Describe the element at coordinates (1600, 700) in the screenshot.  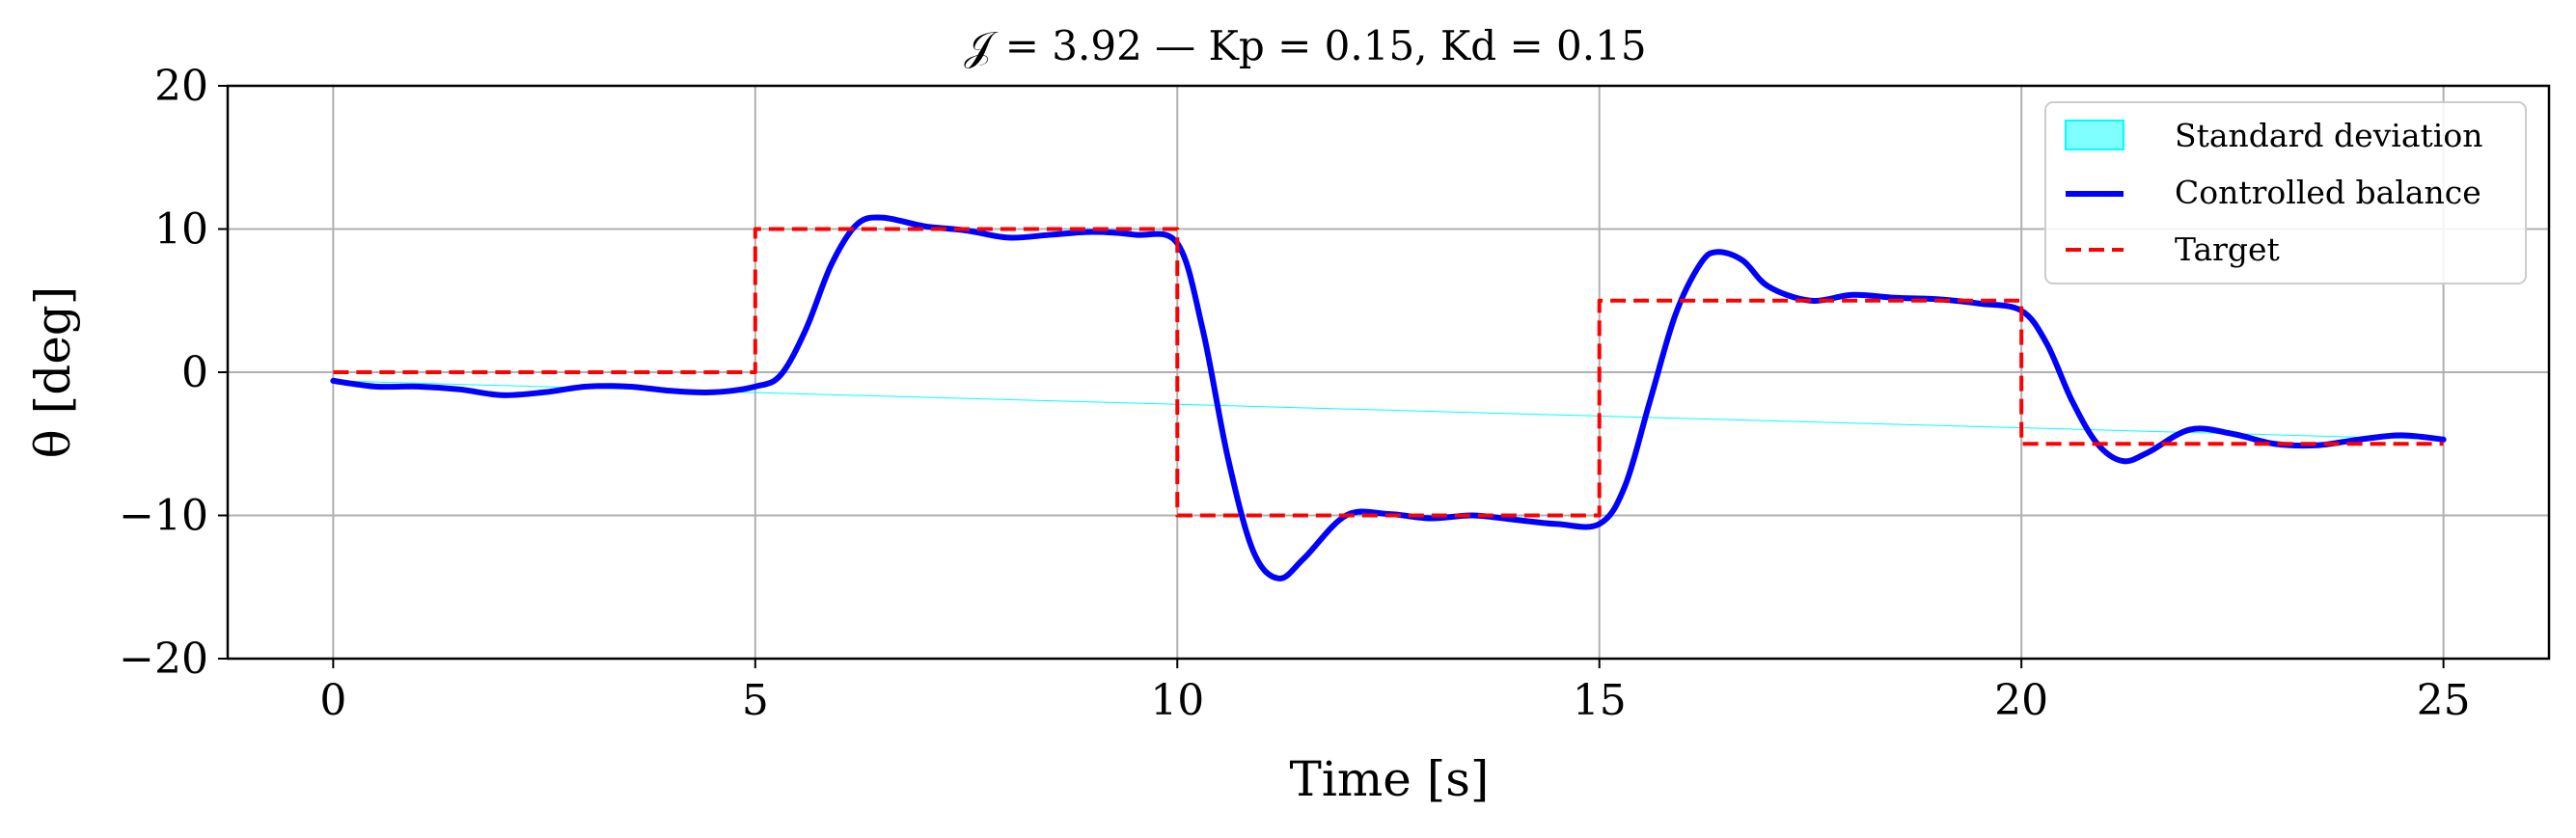
I see `x-tick-label: 15` at that location.